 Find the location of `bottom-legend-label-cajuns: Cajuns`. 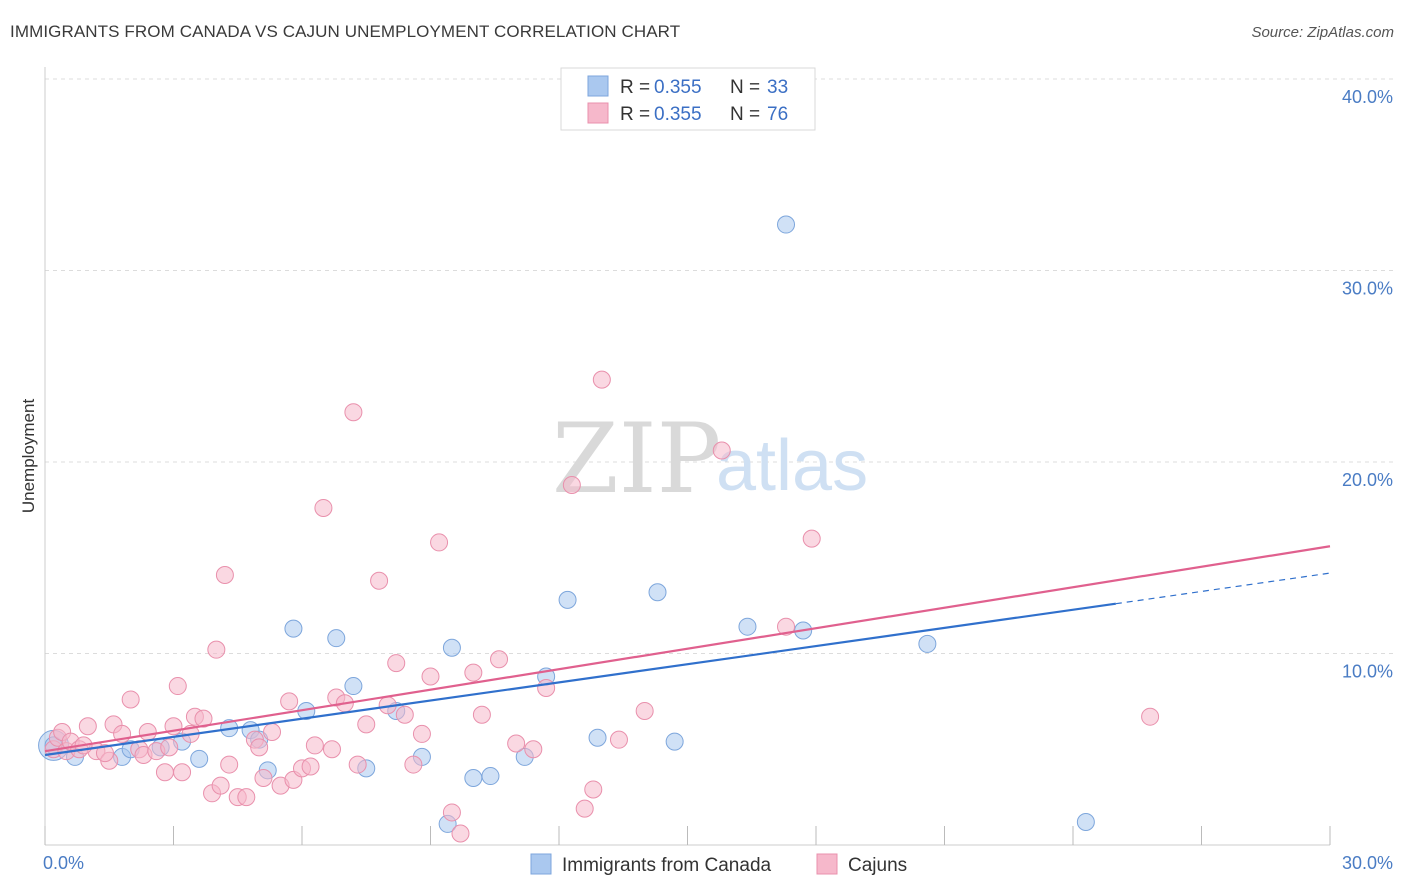

bottom-legend-label-cajuns: Cajuns is located at coordinates (877, 865).